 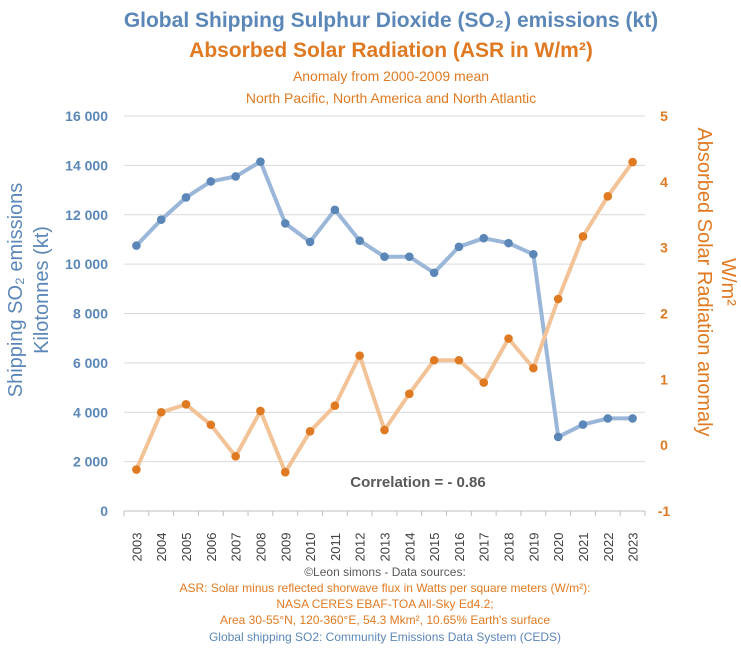 What do you see at coordinates (664, 116) in the screenshot?
I see `right-axis-tick-label: 5` at bounding box center [664, 116].